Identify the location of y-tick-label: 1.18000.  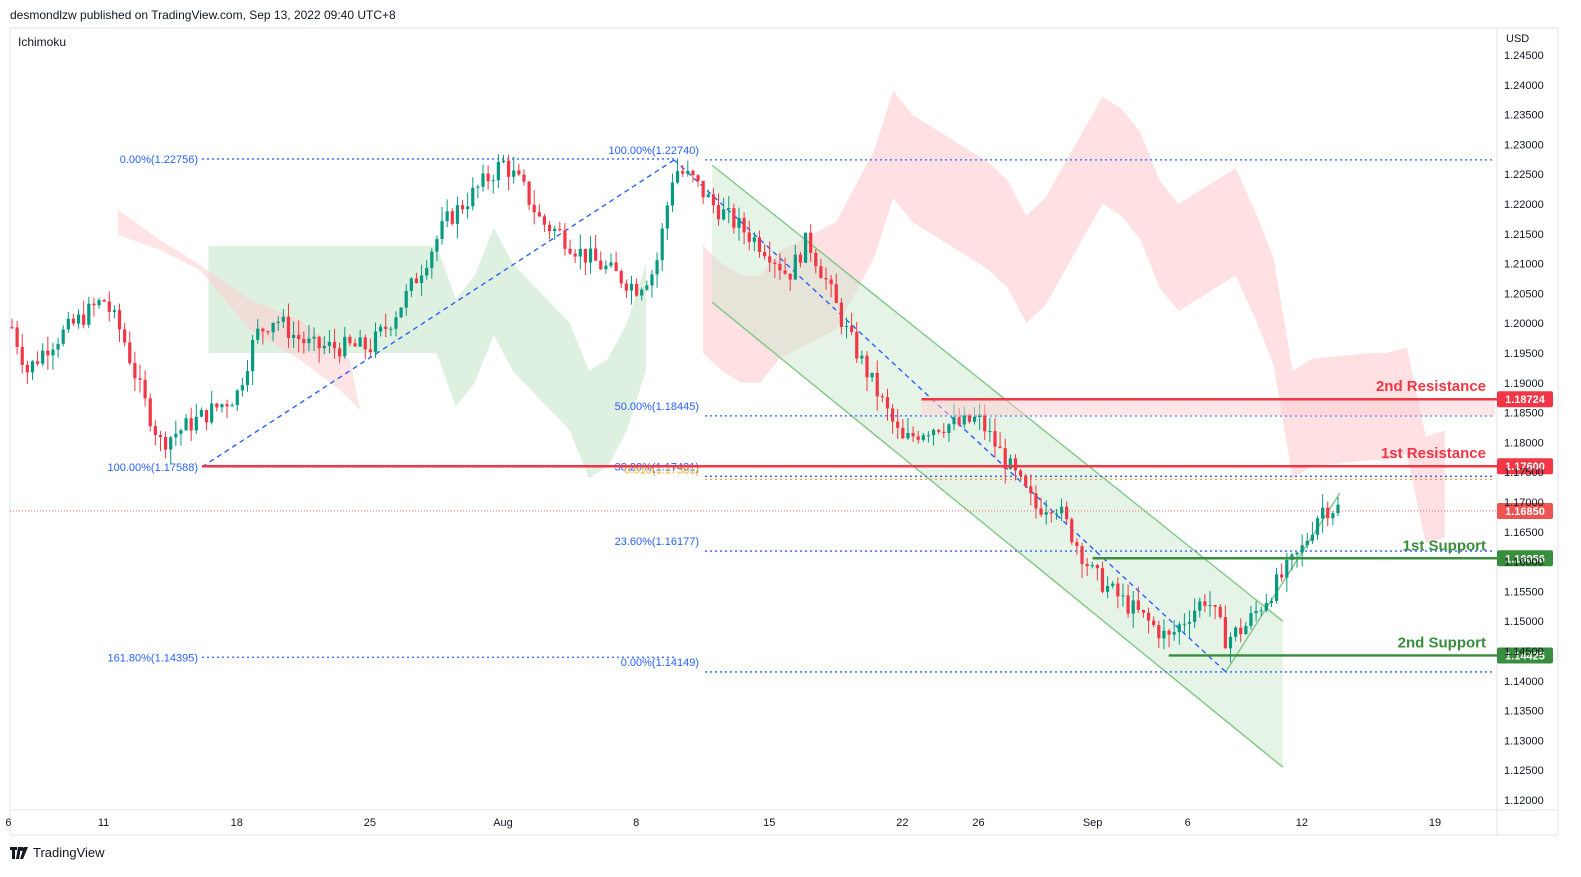
(1524, 443).